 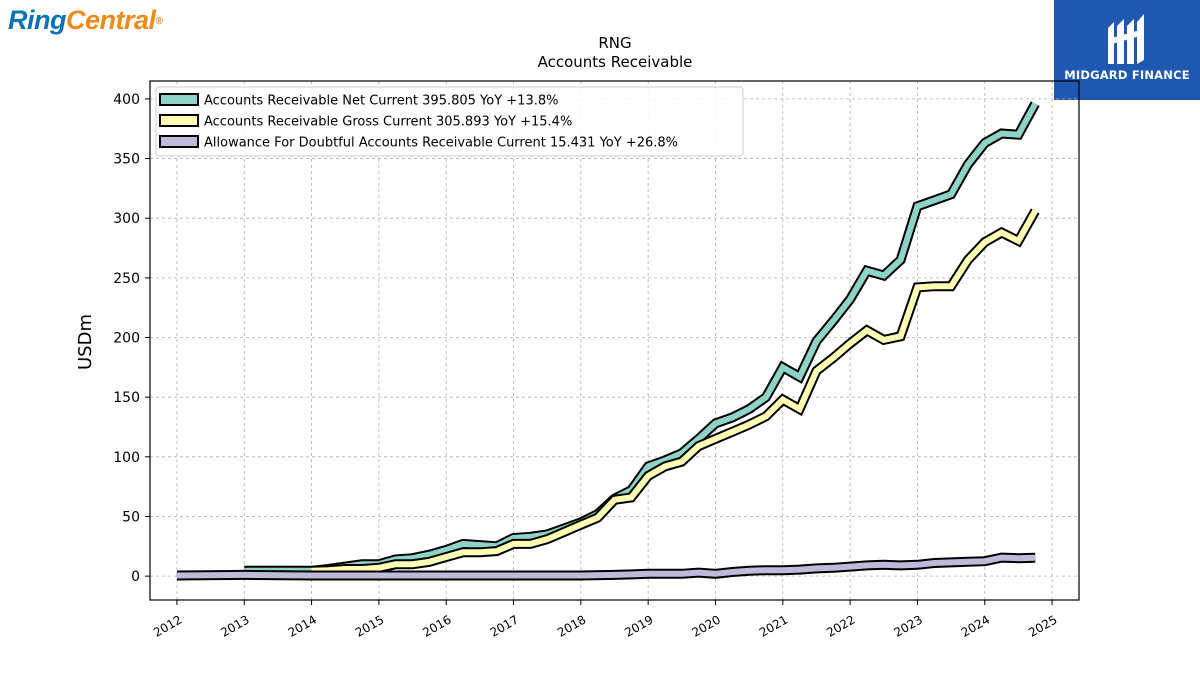 What do you see at coordinates (126, 458) in the screenshot?
I see `y-tick-label: 100` at bounding box center [126, 458].